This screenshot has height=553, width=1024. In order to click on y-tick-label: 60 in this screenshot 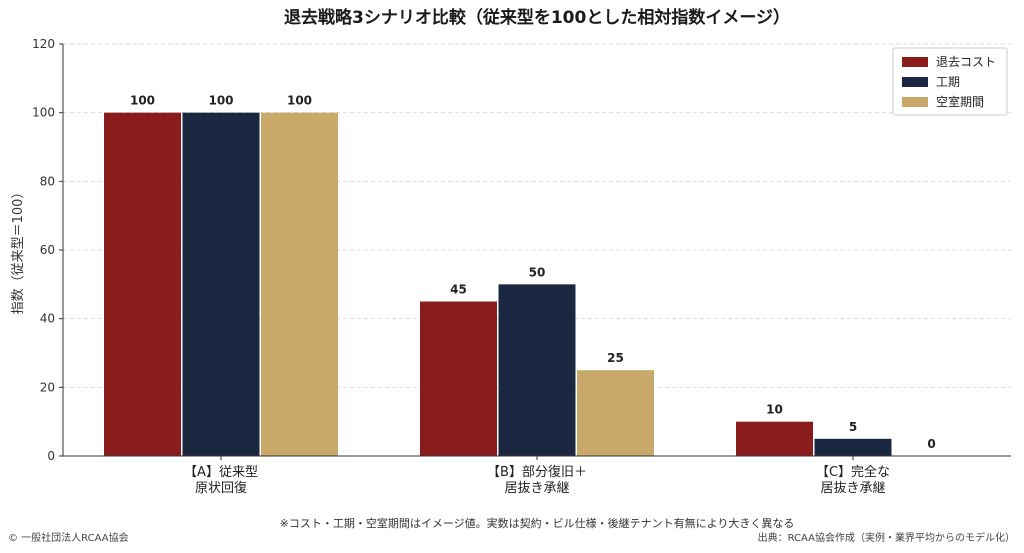, I will do `click(47, 250)`.